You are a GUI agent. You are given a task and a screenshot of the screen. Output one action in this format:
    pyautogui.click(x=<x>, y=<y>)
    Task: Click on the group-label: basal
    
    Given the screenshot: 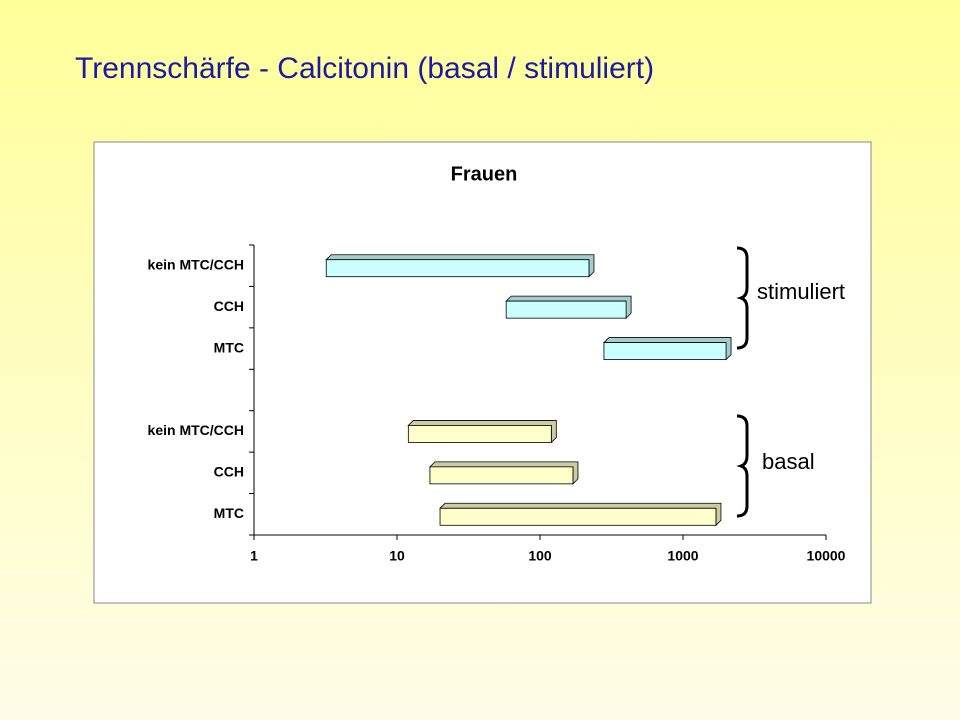 What is the action you would take?
    pyautogui.click(x=788, y=461)
    